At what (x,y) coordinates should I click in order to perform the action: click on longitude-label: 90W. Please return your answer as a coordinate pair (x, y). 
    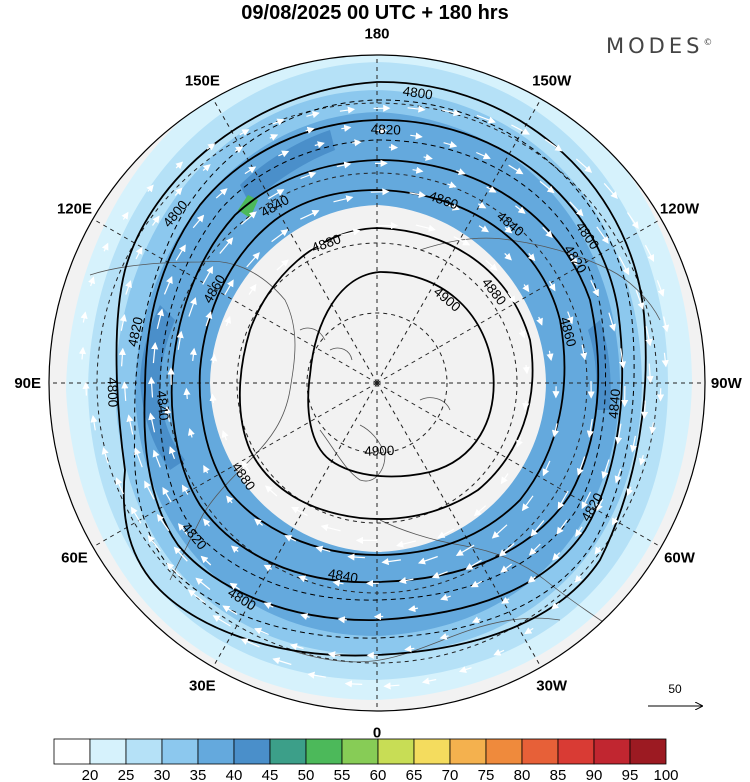
    Looking at the image, I should click on (727, 383).